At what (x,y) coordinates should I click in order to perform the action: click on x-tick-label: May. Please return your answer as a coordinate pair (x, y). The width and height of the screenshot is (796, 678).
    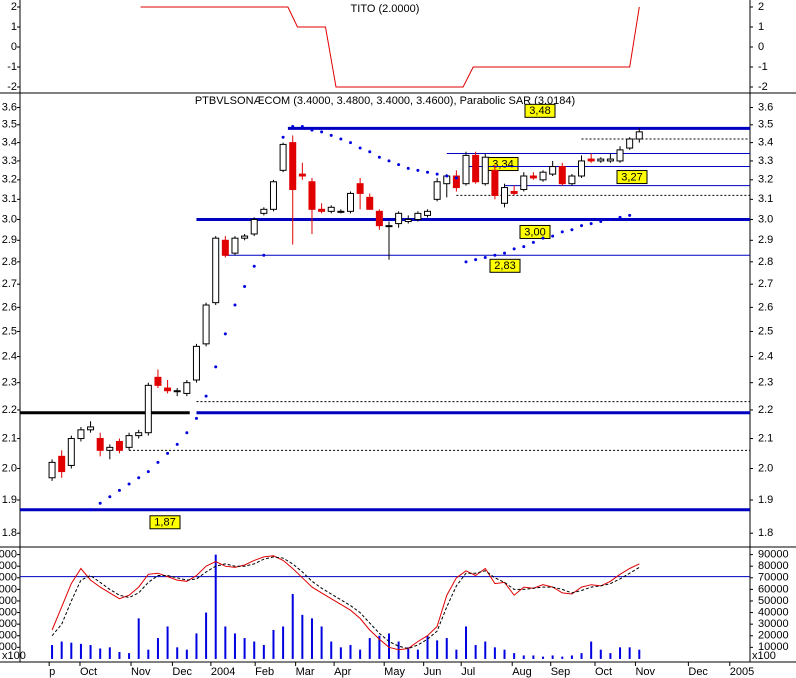
    Looking at the image, I should click on (394, 672).